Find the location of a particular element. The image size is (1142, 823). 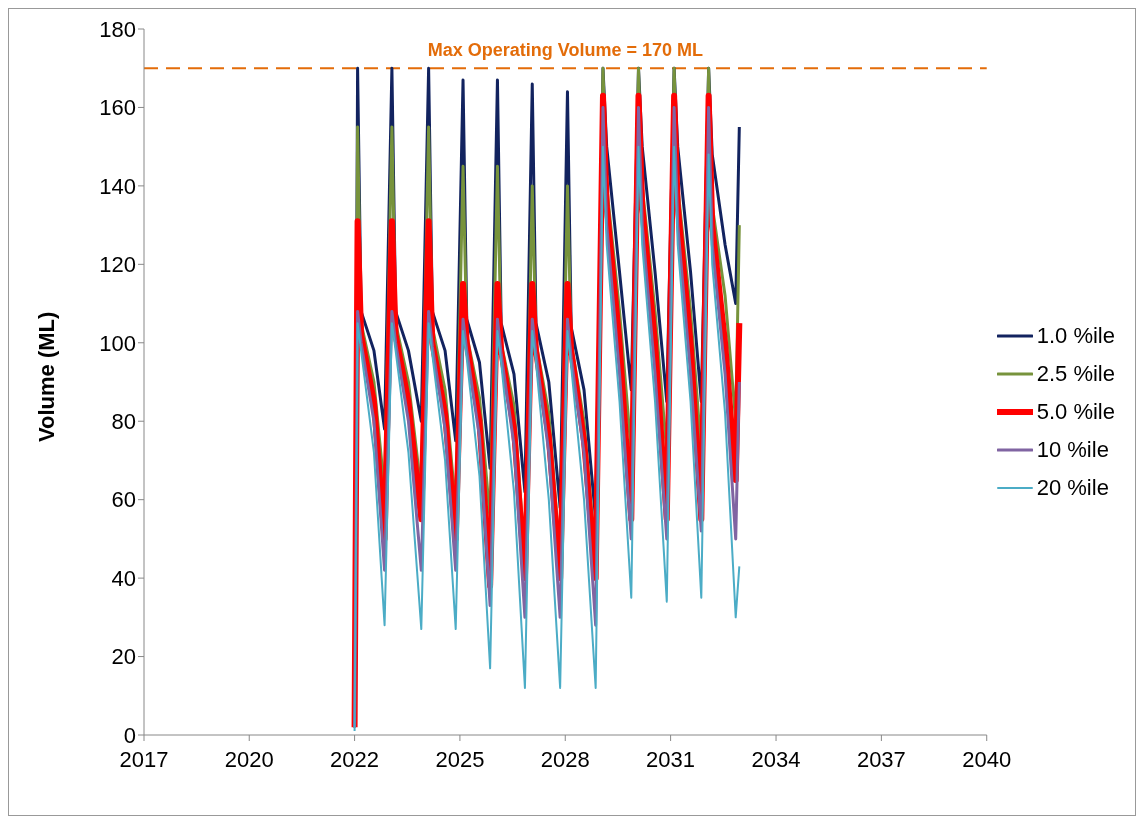

x-tick-label: 2025 is located at coordinates (460, 759).